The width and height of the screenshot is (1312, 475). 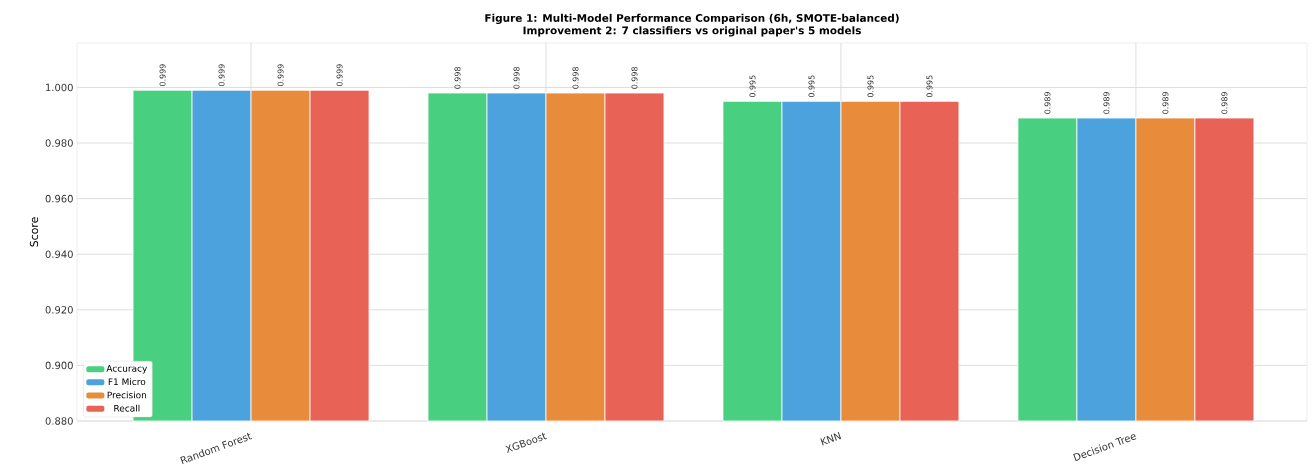 I want to click on legend-label: Recall, so click(x=127, y=408).